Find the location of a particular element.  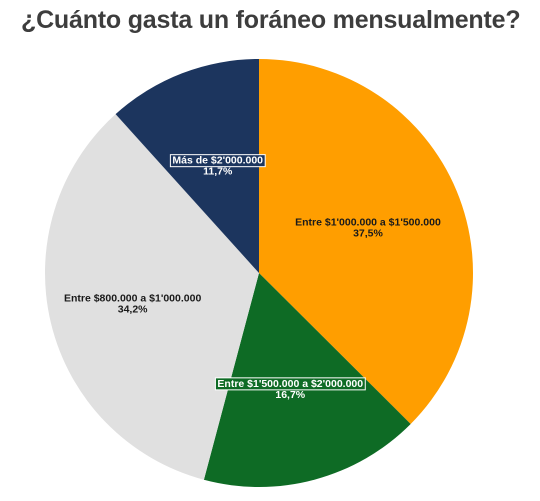

slice-label-mas-de-2-000-000: Más de $2'000.000 is located at coordinates (217, 161).